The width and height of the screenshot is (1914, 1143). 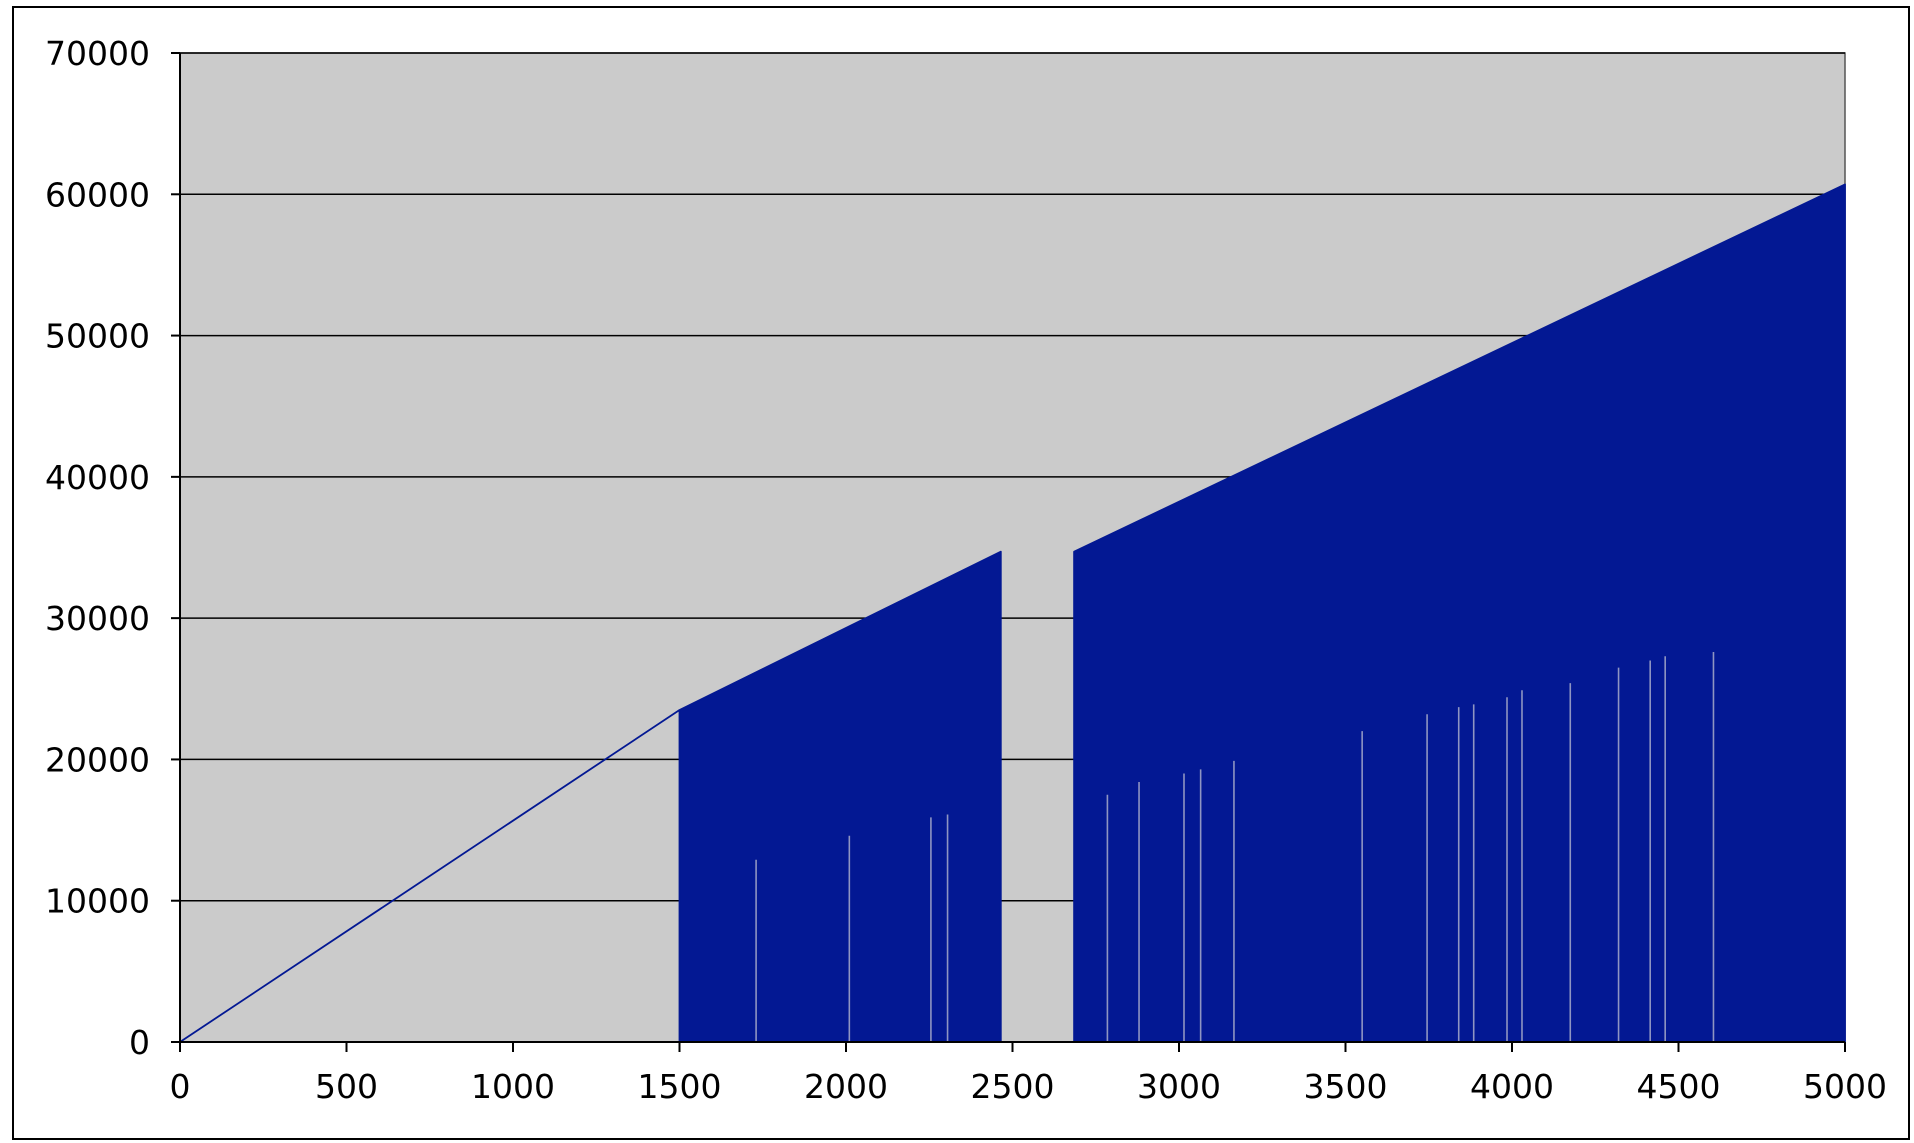 I want to click on y-tick-label-40000: 40000, so click(x=97, y=477).